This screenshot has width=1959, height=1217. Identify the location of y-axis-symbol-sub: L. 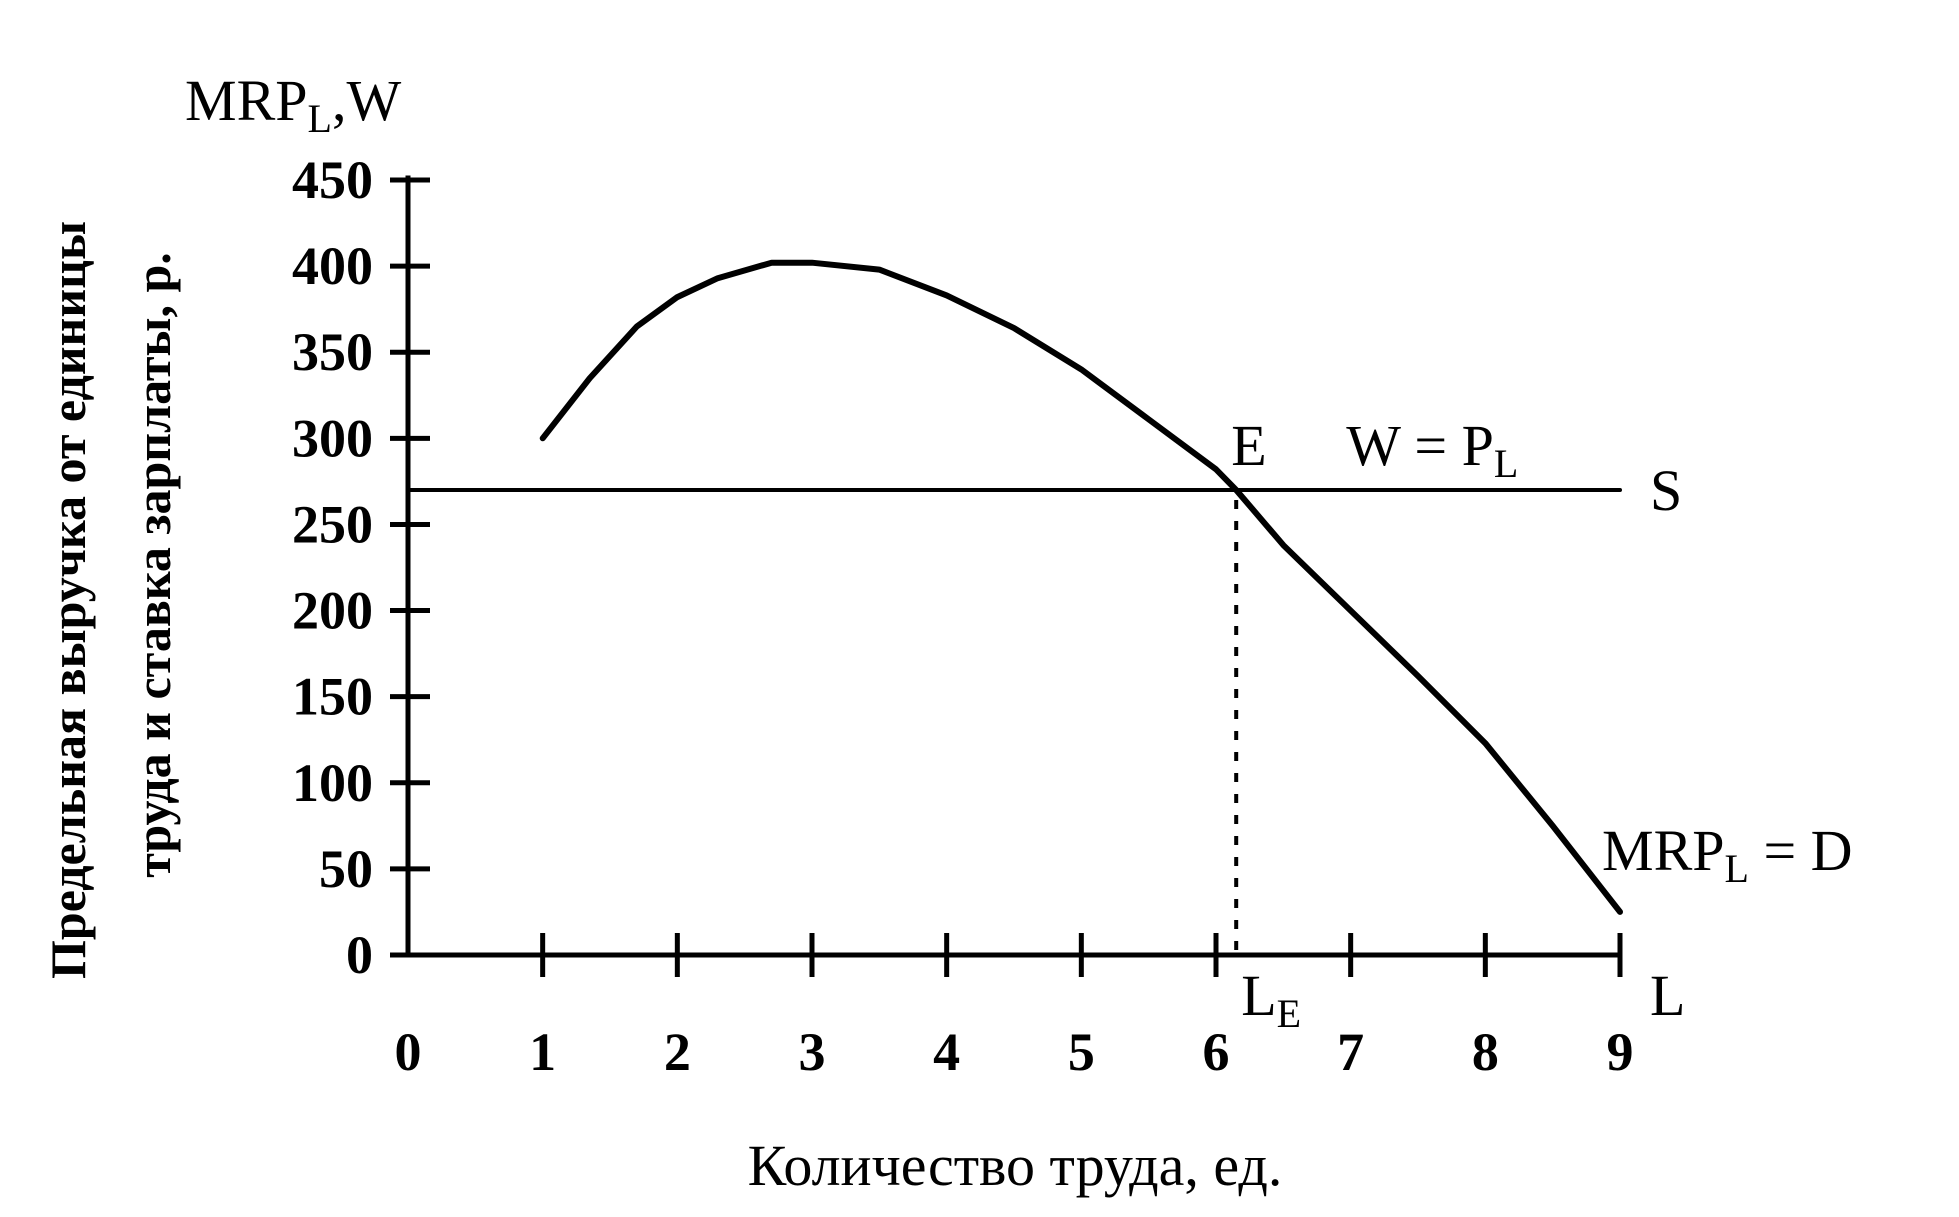
(320, 118).